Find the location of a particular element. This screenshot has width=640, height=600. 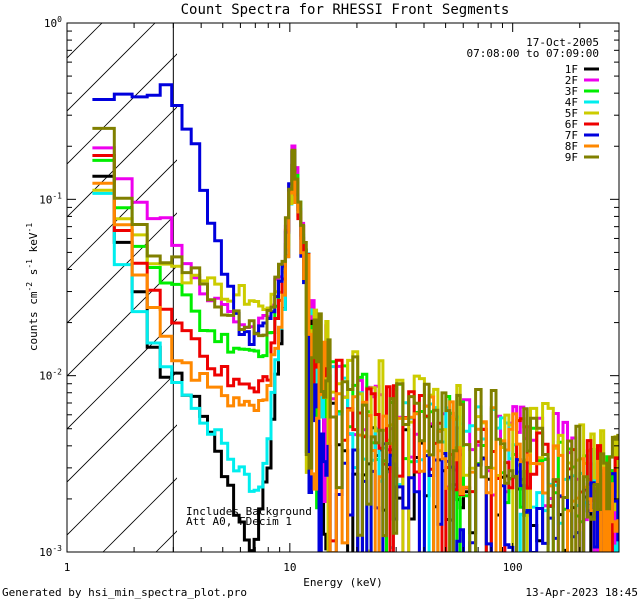

chart-title: Count Spectra for RHESSI Front Segments is located at coordinates (345, 10).